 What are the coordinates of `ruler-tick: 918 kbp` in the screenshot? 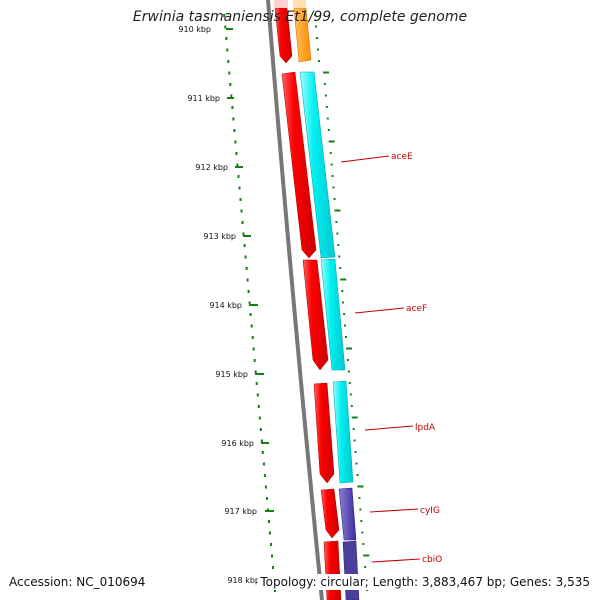 It's located at (243, 580).